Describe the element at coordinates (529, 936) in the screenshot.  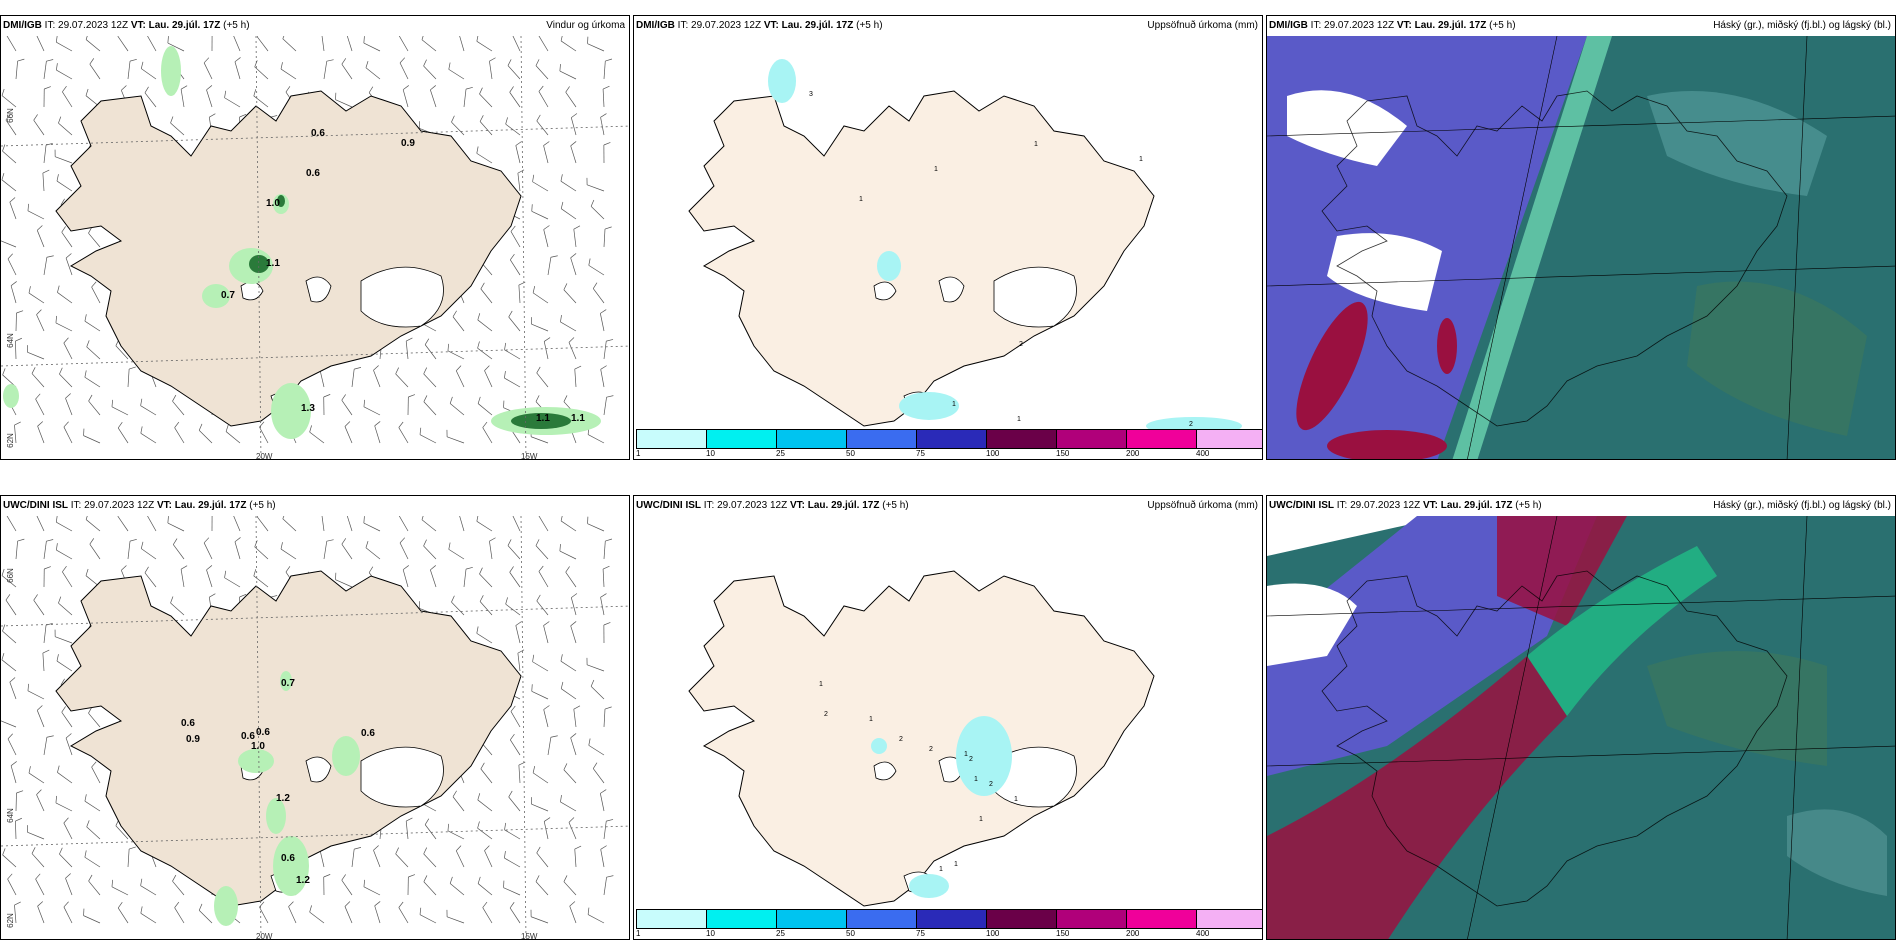
I see `lon-label-15: 15W` at that location.